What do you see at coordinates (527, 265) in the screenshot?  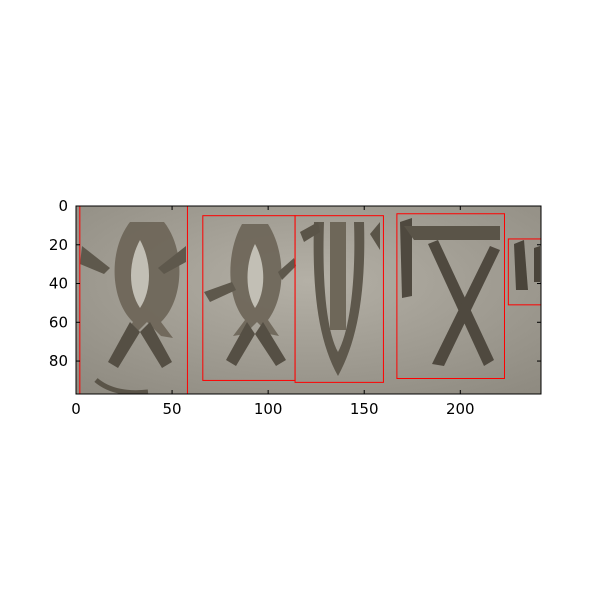 I see `glyph-5-carving` at bounding box center [527, 265].